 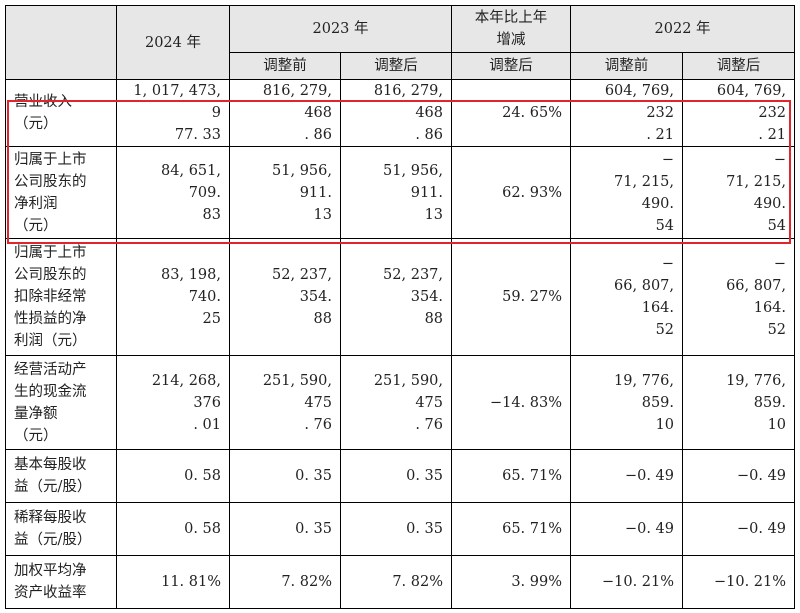 What do you see at coordinates (739, 582) in the screenshot?
I see `value-2022-after: −10. 21%` at bounding box center [739, 582].